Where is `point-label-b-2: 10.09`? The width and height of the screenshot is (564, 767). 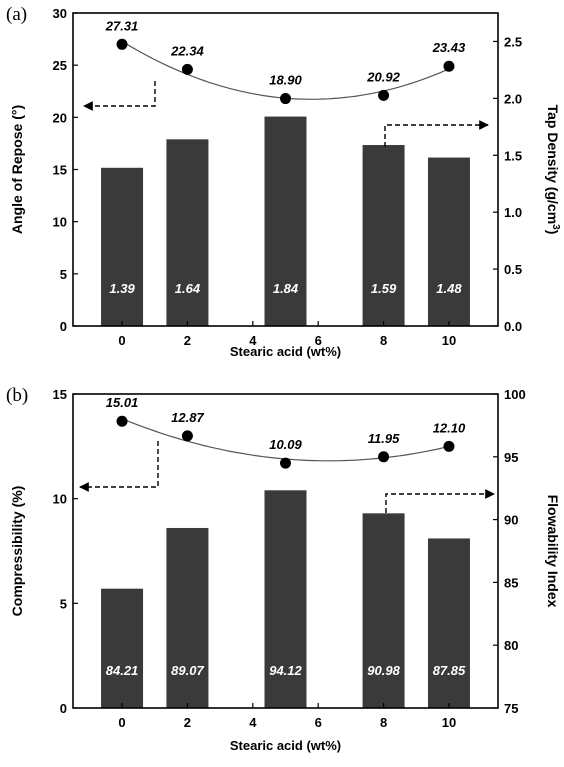 point-label-b-2: 10.09 is located at coordinates (285, 444).